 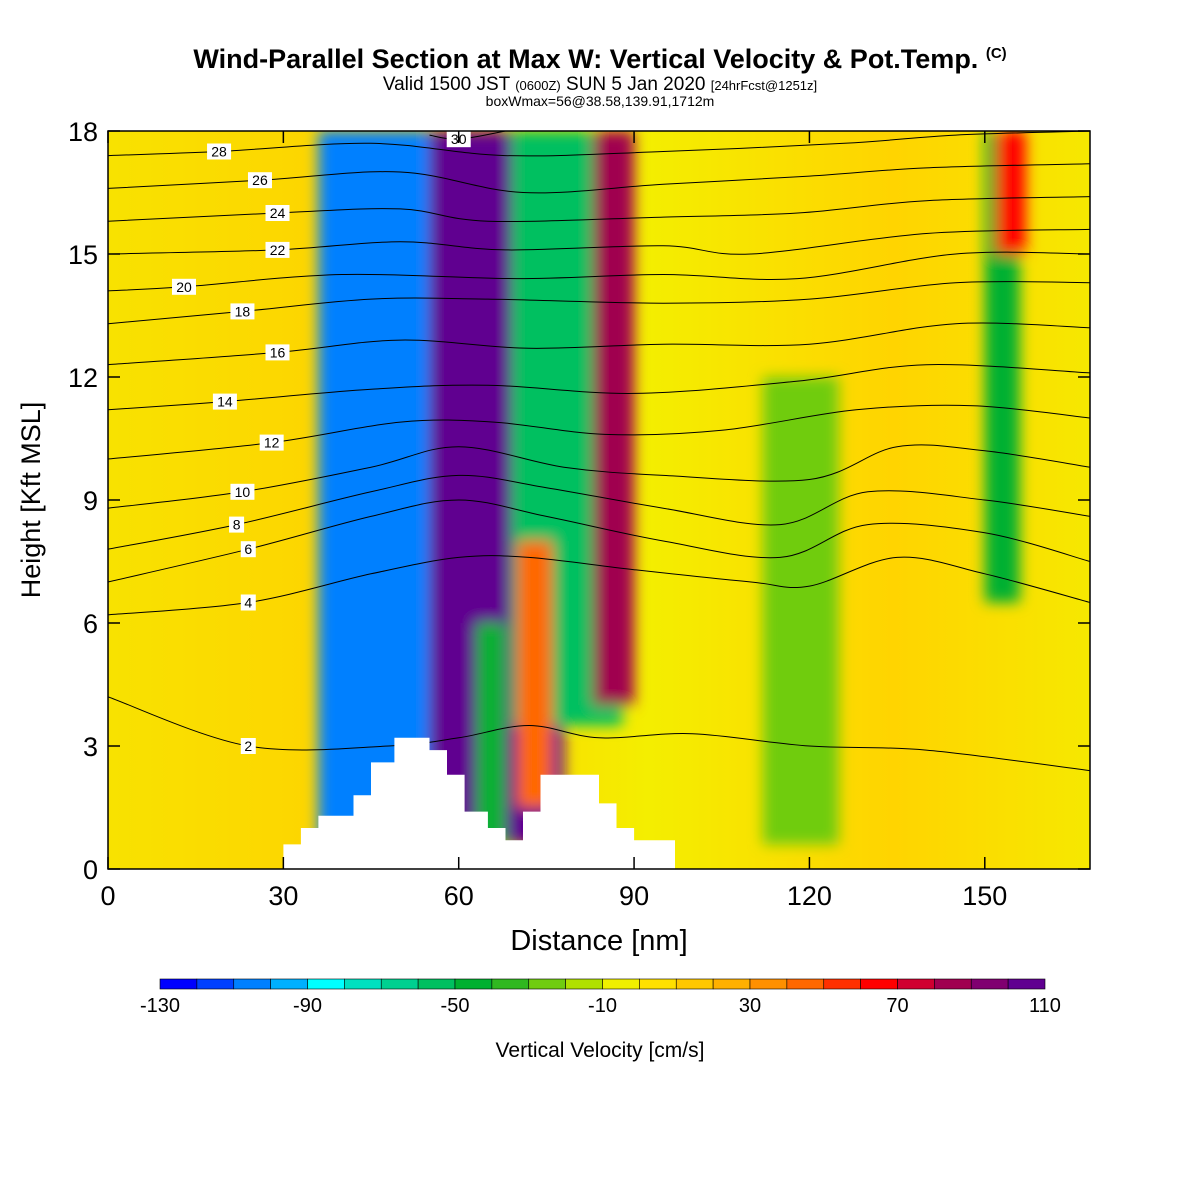 I want to click on contour-label-10: 10, so click(x=243, y=492).